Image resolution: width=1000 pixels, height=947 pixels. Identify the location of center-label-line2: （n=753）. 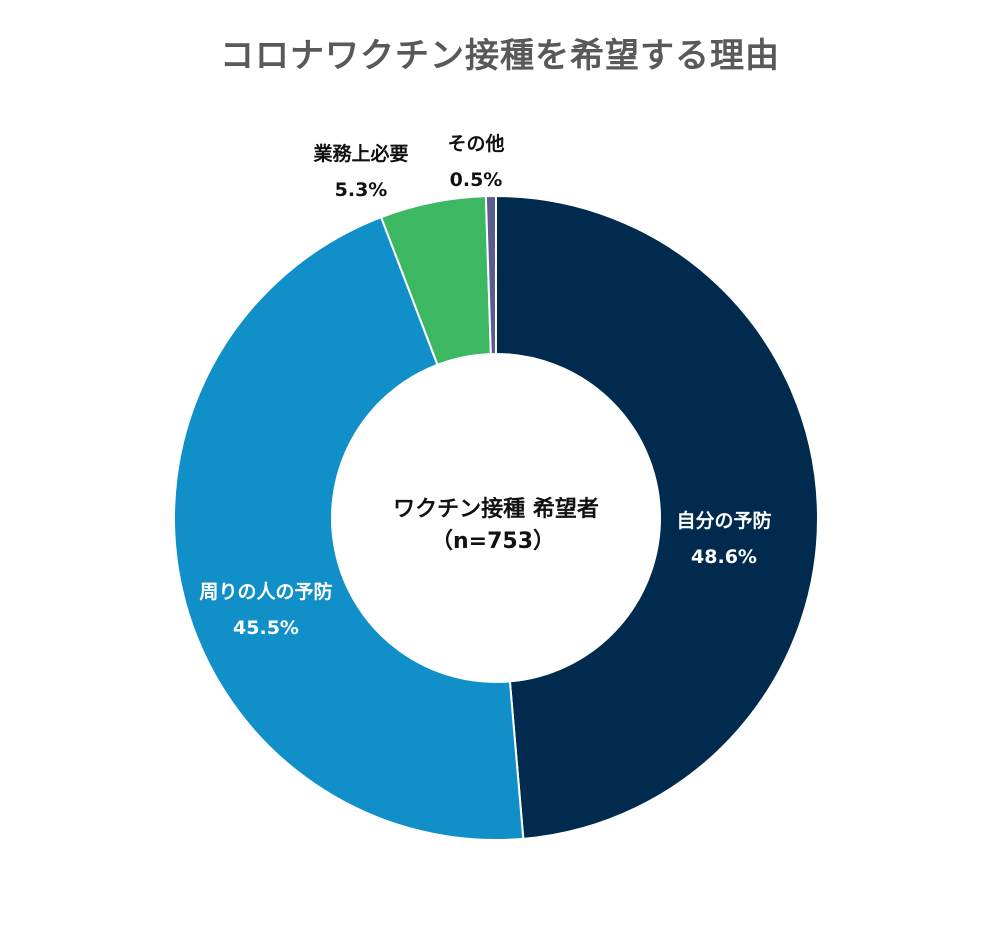
(493, 541).